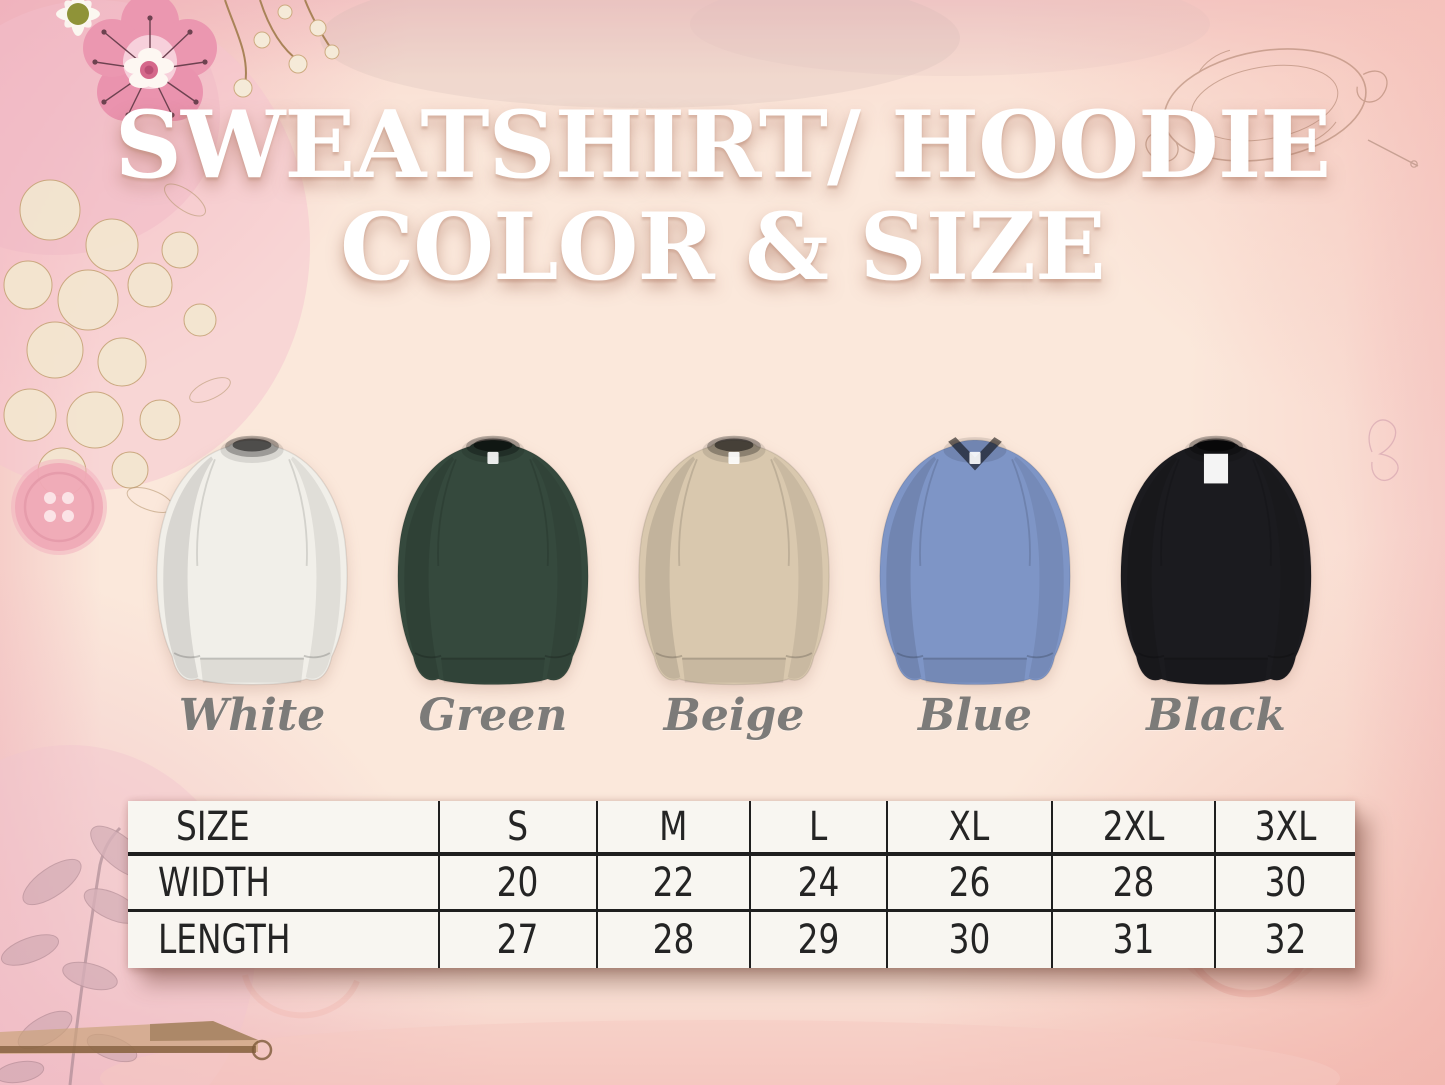  I want to click on width-l: 24, so click(819, 884).